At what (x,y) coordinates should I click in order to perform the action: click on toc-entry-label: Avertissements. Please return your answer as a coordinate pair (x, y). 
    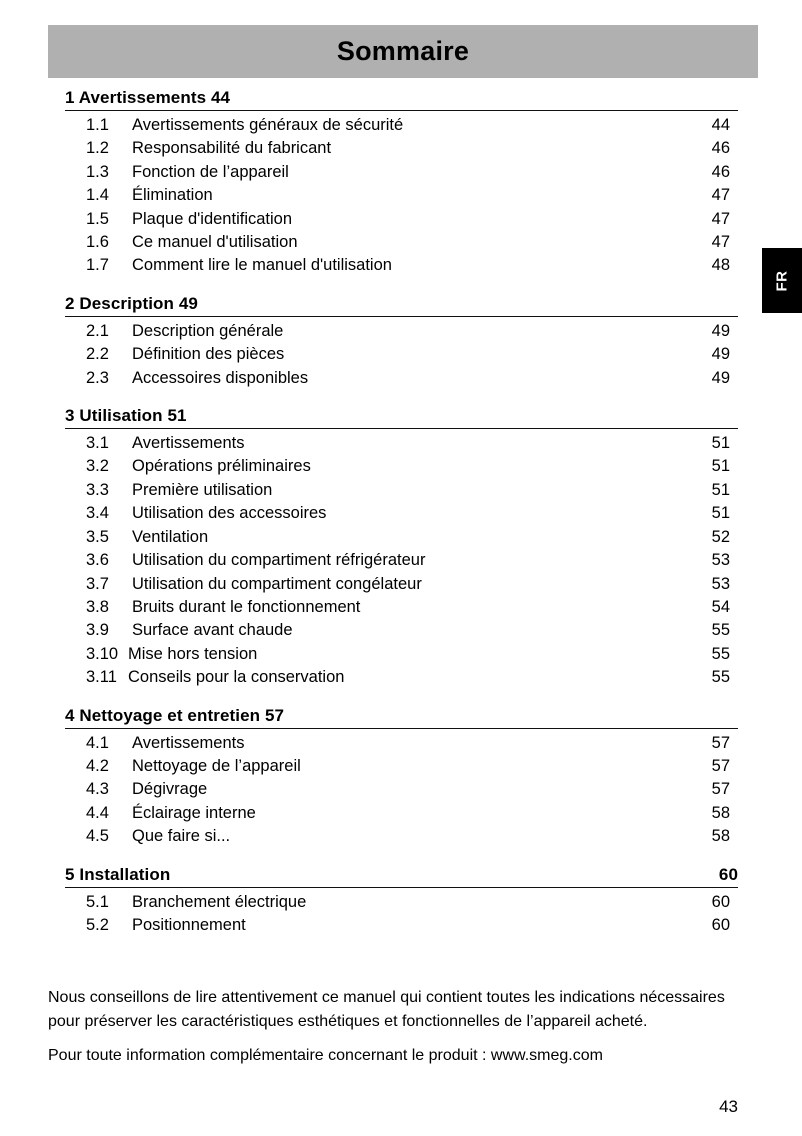
    Looking at the image, I should click on (188, 443).